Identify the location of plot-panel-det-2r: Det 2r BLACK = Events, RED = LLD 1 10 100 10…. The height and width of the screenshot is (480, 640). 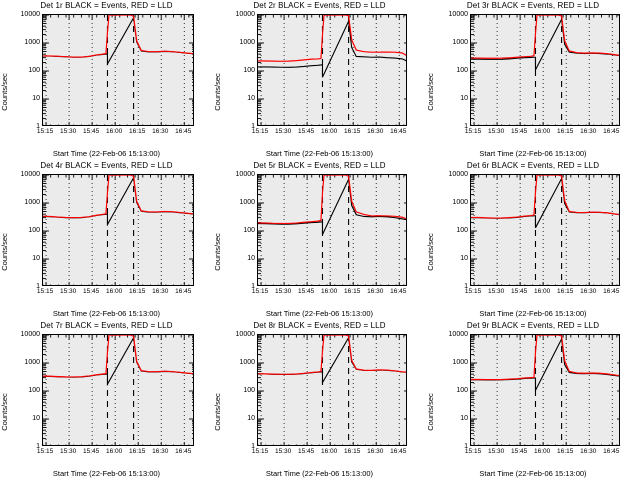
(319, 80).